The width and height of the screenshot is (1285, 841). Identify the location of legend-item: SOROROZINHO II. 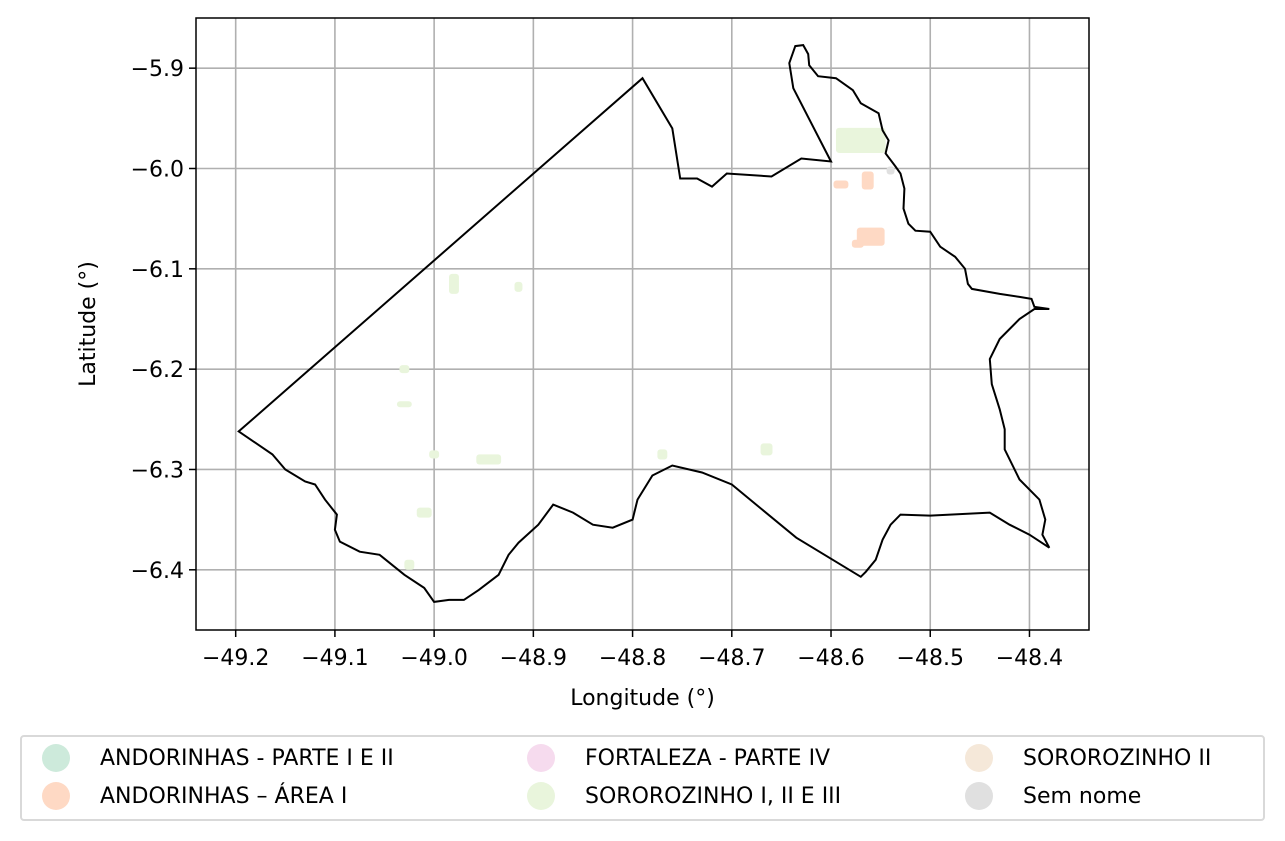
(1088, 758).